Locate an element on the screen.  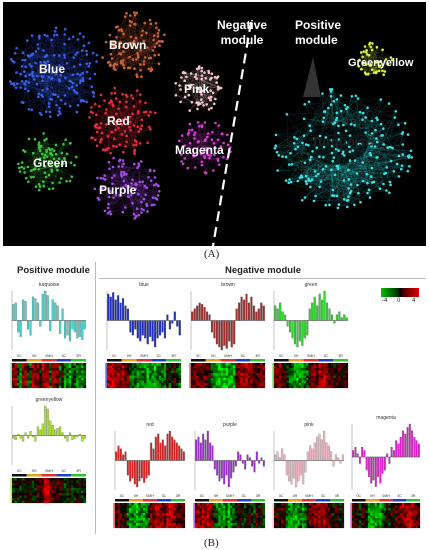
module-divider-line is located at coordinates (232, 133).